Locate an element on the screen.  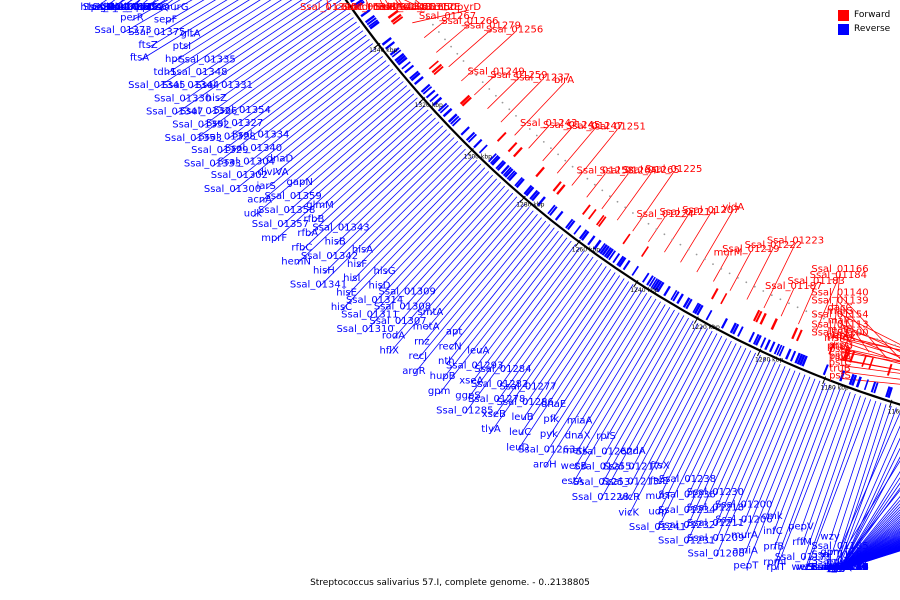
gene-label: Ssal_01214 is located at coordinates (687, 212).